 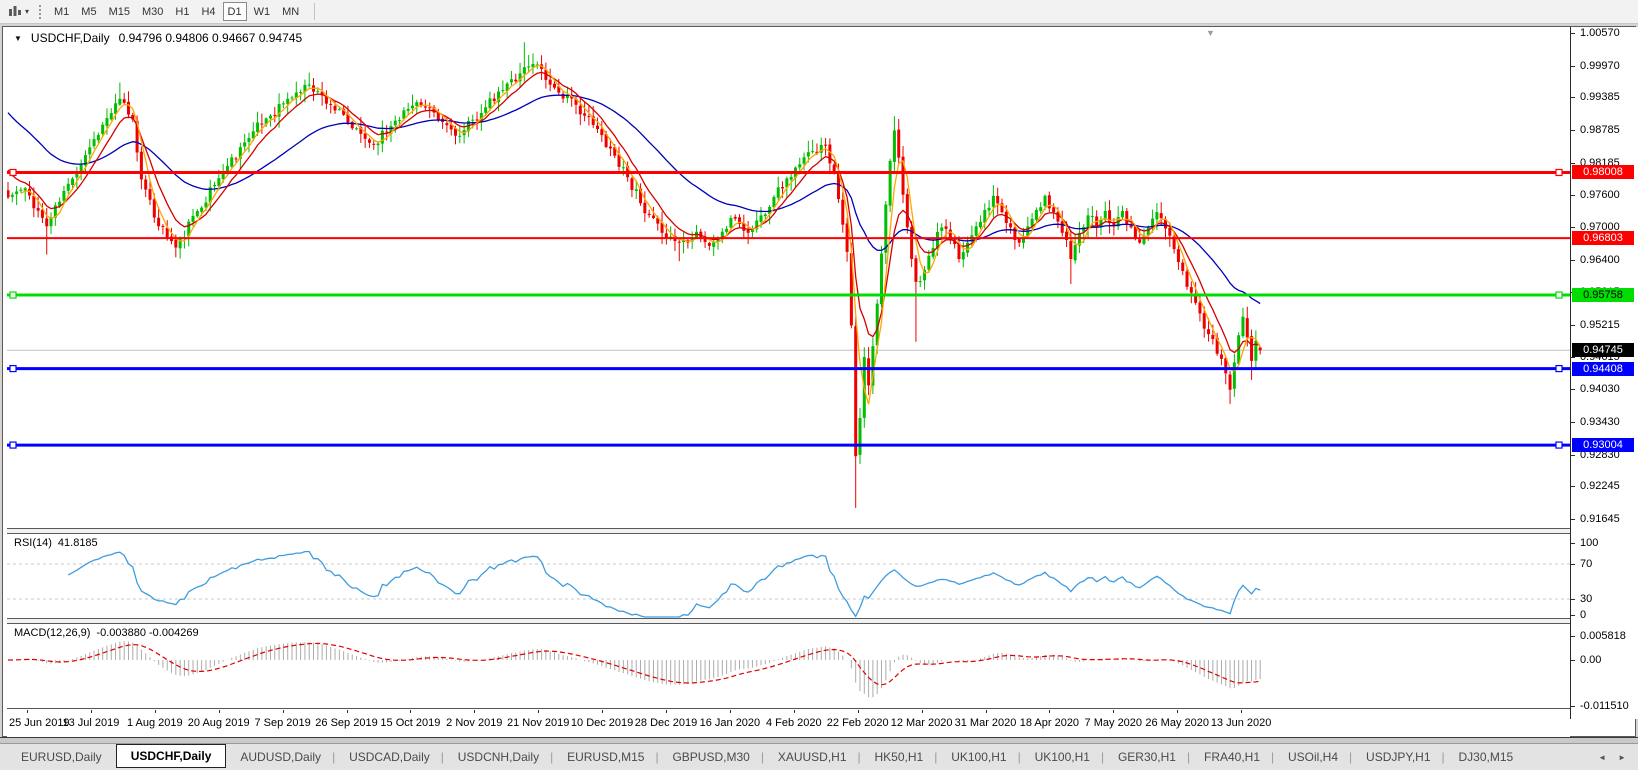 I want to click on tab-scroll-left-button: ◄, so click(x=1602, y=757).